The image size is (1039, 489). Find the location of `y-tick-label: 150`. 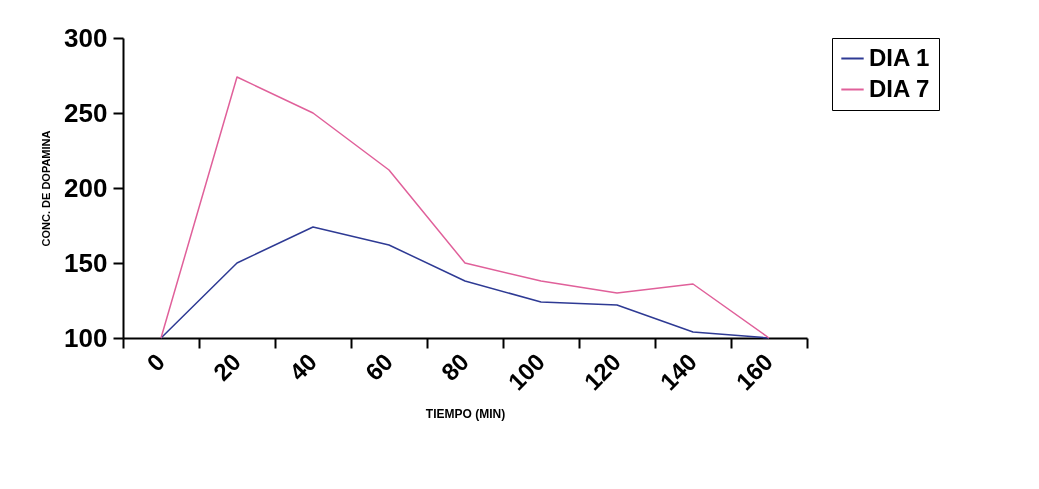

y-tick-label: 150 is located at coordinates (86, 262).